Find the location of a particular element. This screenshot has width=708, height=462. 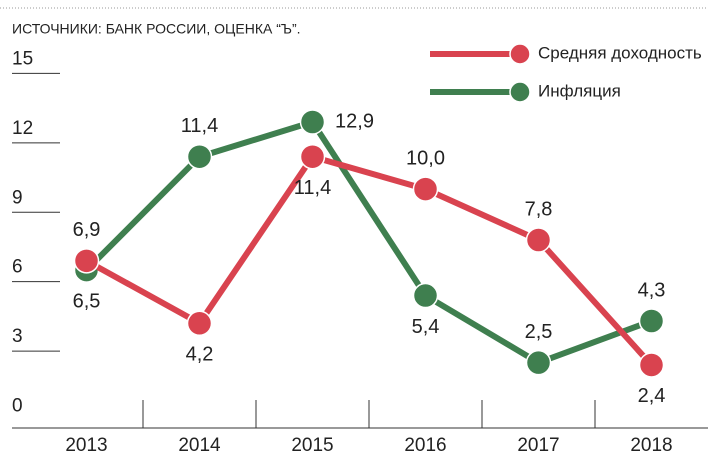

data-label: 4,2 is located at coordinates (200, 355).